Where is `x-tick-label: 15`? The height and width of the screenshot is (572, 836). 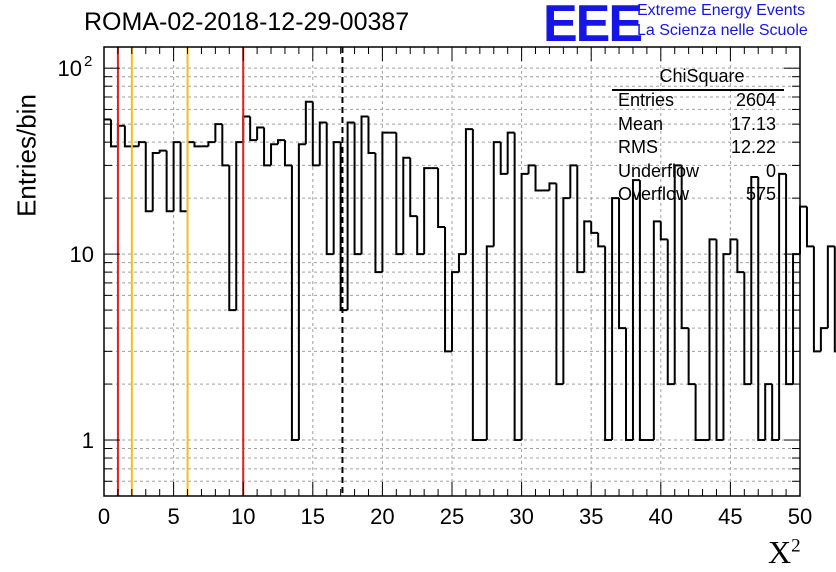 x-tick-label: 15 is located at coordinates (313, 516).